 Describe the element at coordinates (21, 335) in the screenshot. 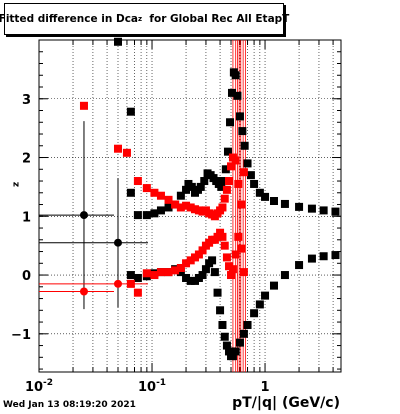

I see `y-tick-label: −1` at that location.